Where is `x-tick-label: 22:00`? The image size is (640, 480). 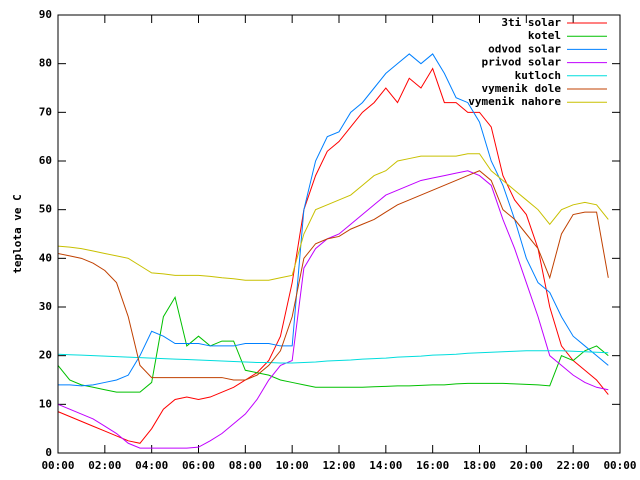 x-tick-label: 22:00 is located at coordinates (573, 465).